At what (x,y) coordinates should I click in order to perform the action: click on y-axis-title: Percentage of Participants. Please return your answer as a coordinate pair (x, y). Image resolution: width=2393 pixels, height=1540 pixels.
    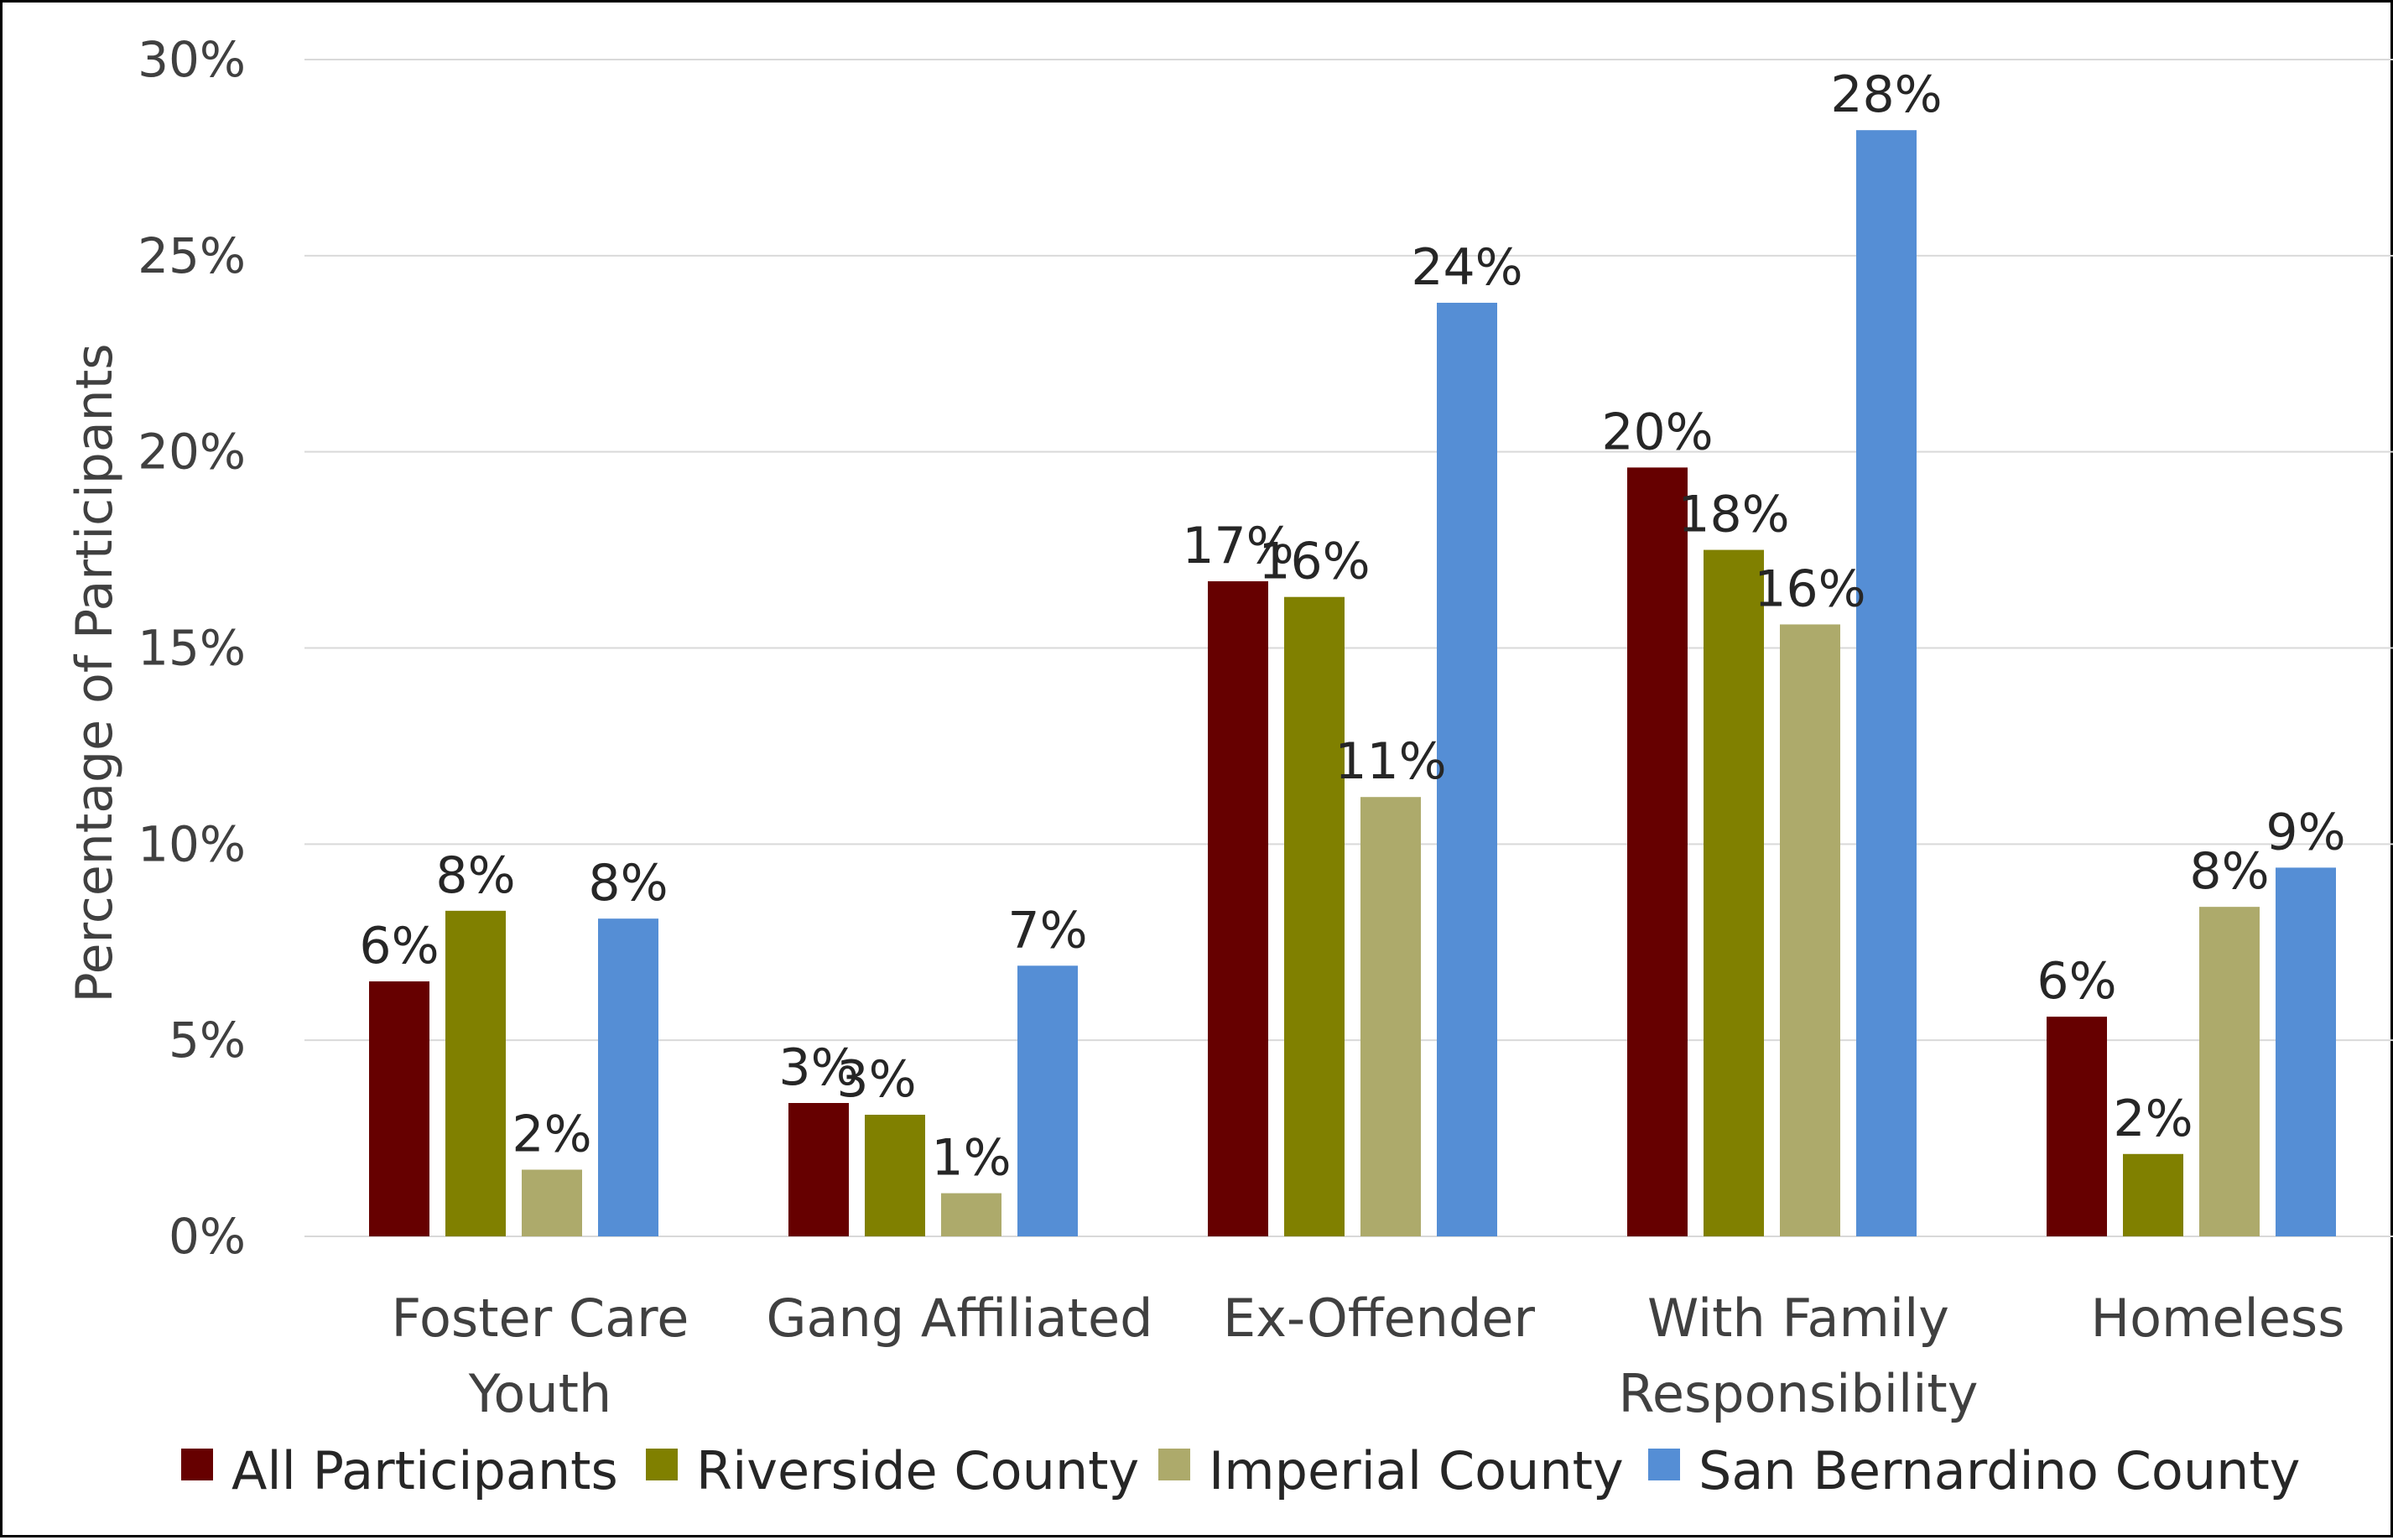
    Looking at the image, I should click on (94, 674).